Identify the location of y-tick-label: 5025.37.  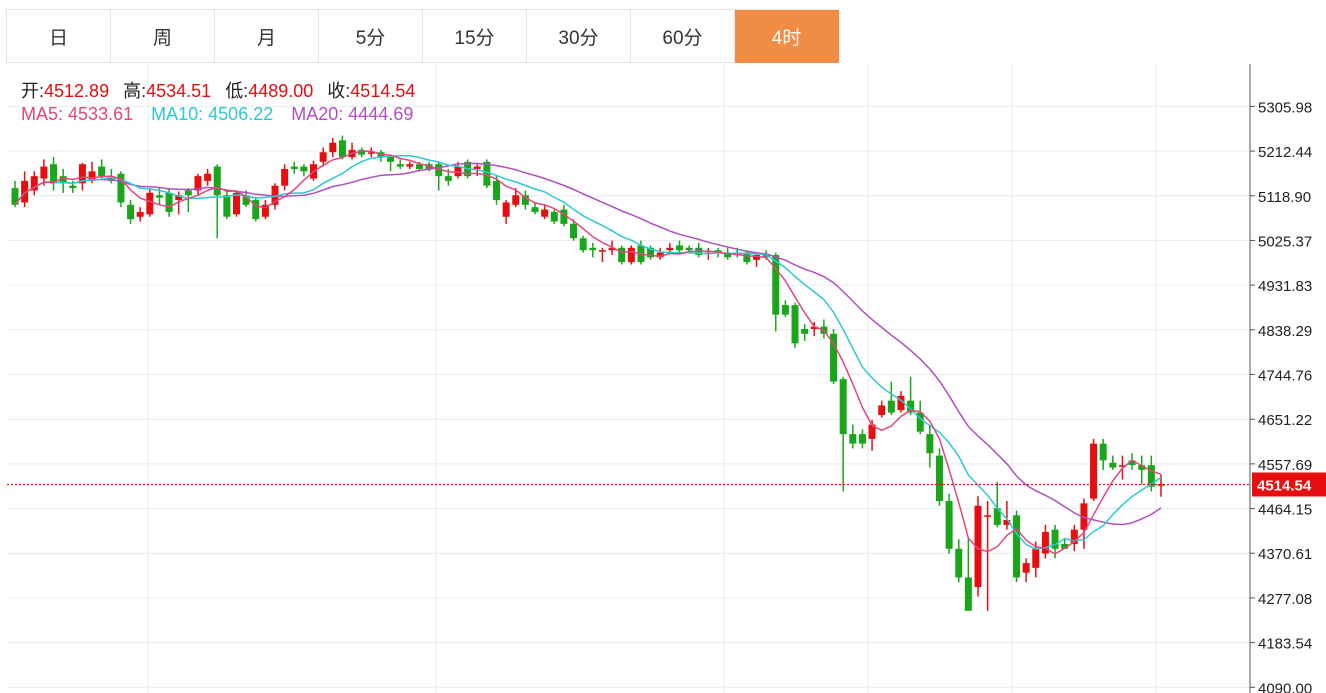
(1285, 241).